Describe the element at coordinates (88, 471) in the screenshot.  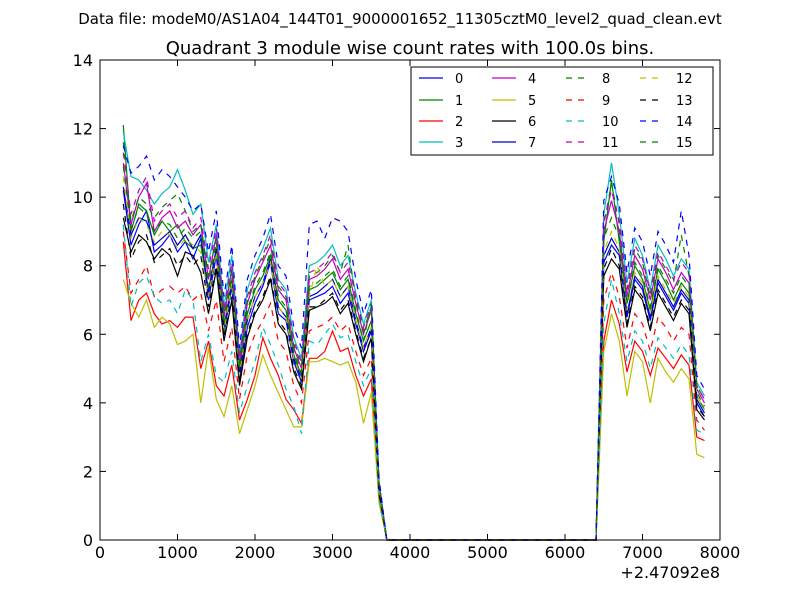
I see `y-tick-label: 2` at that location.